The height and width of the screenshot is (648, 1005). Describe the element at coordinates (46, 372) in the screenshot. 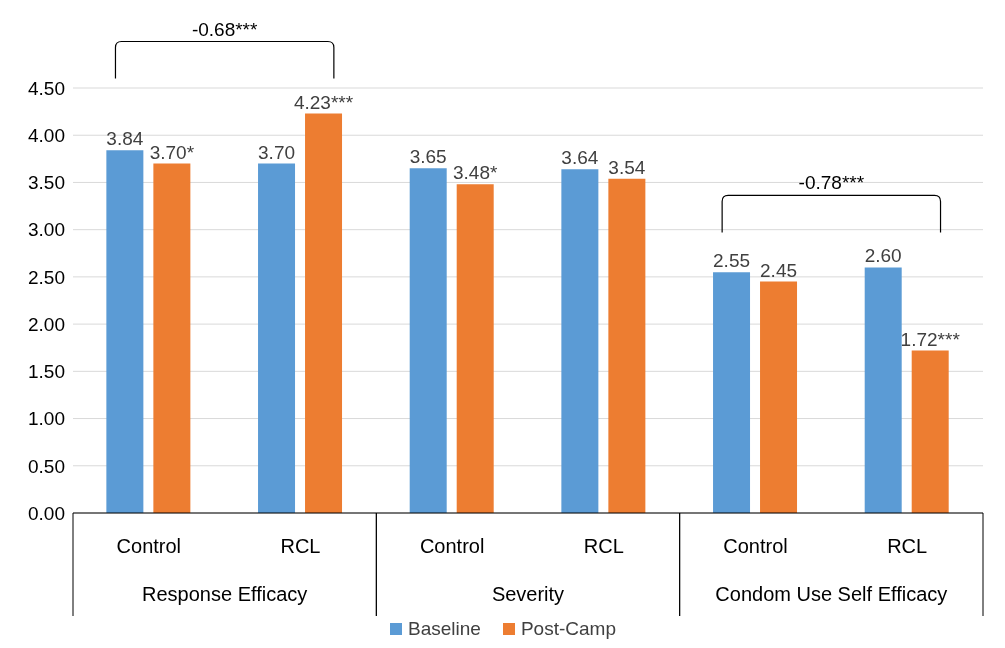

I see `y-tick-label: 1.50` at that location.